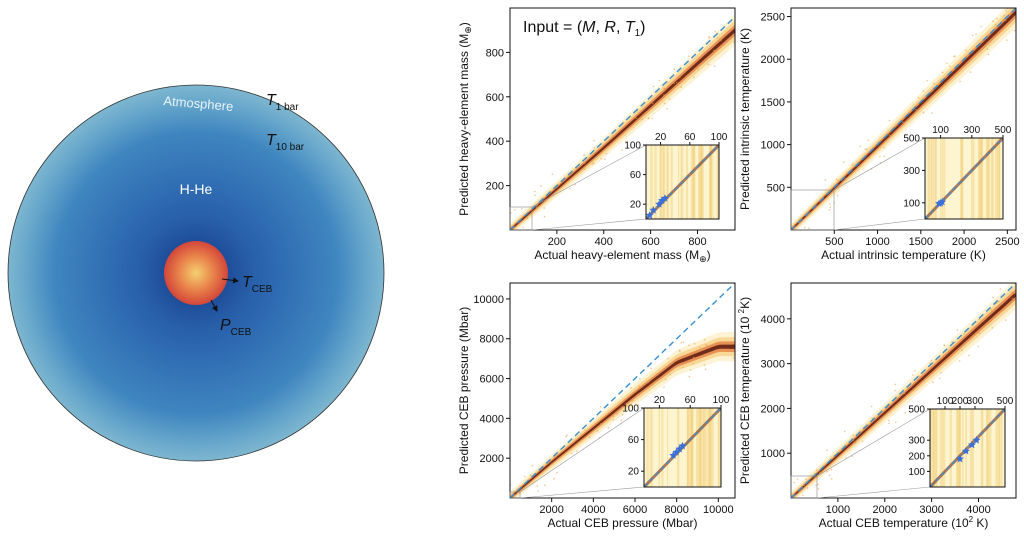  I want to click on x-tick-label: 3000, so click(931, 510).